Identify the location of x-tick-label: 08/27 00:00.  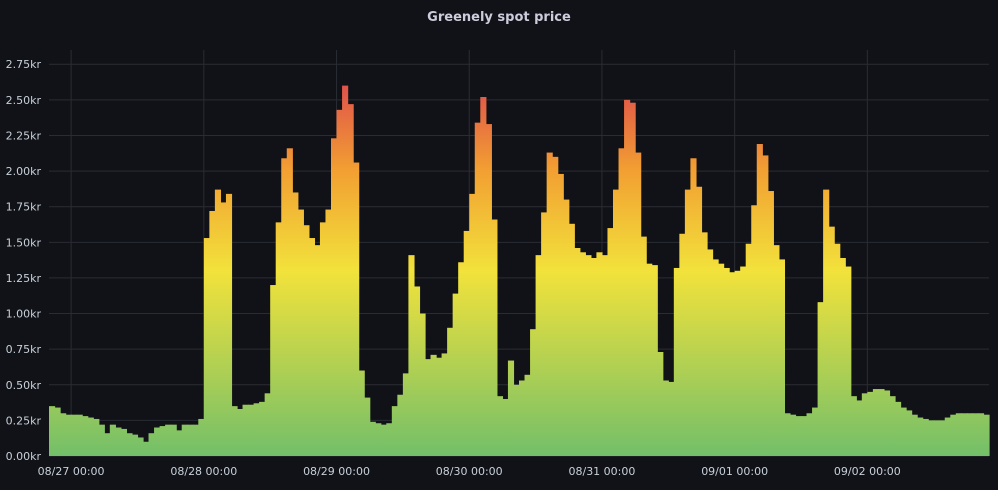
(71, 471).